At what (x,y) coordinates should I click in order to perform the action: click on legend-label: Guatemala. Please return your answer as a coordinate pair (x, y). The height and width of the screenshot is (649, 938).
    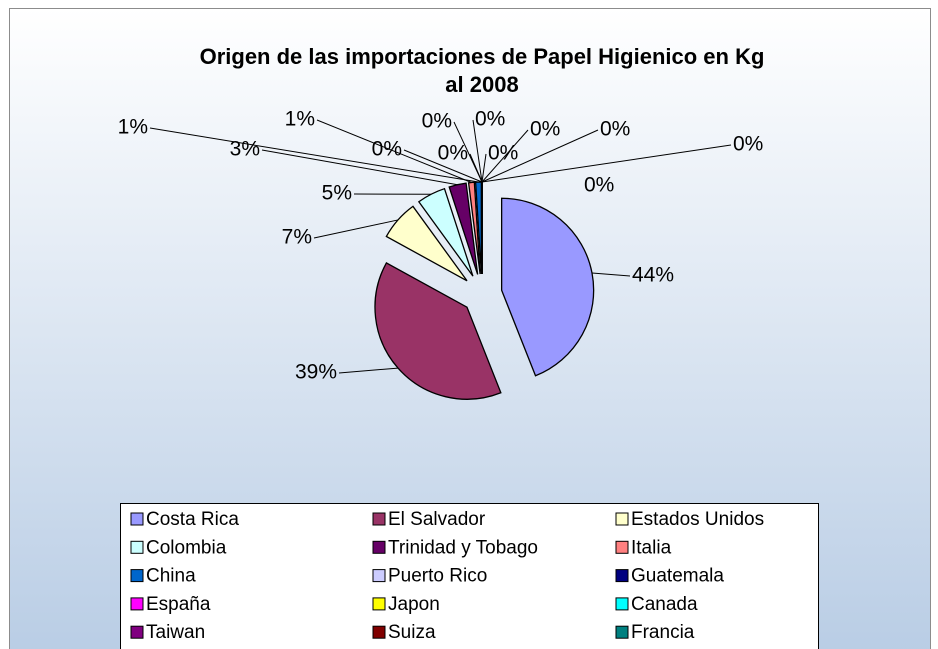
    Looking at the image, I should click on (677, 576).